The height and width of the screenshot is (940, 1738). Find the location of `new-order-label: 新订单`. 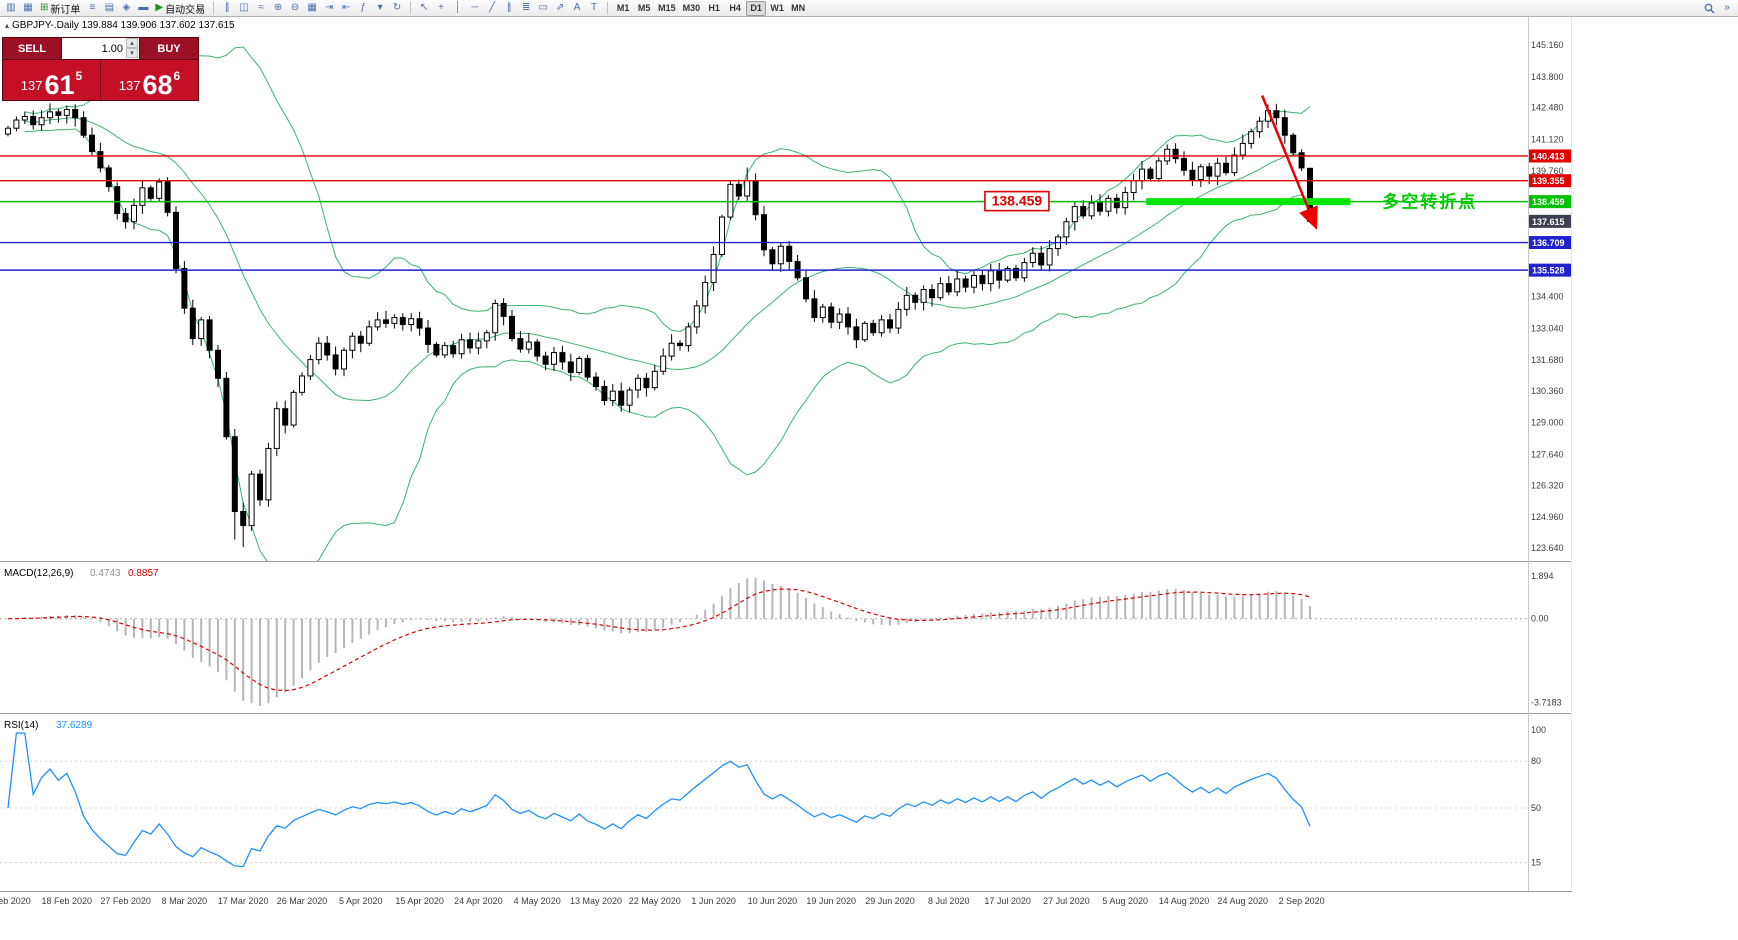

new-order-label: 新订单 is located at coordinates (65, 10).